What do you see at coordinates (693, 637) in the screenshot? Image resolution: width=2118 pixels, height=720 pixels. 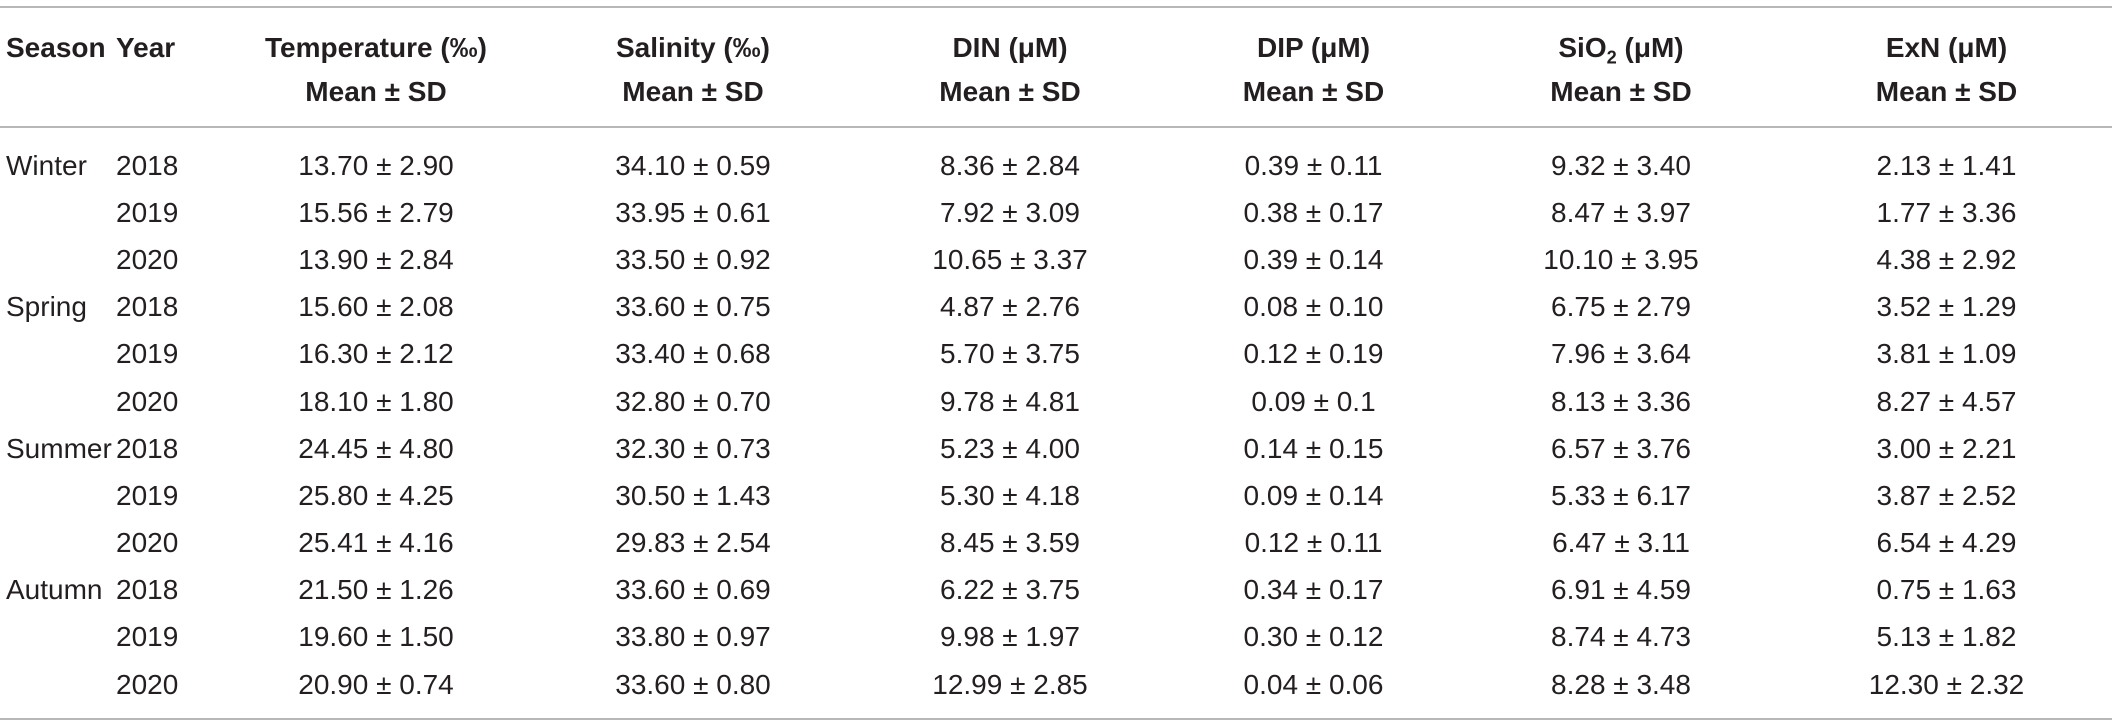 I see `cell-salinity: 33.80 ± 0.97` at bounding box center [693, 637].